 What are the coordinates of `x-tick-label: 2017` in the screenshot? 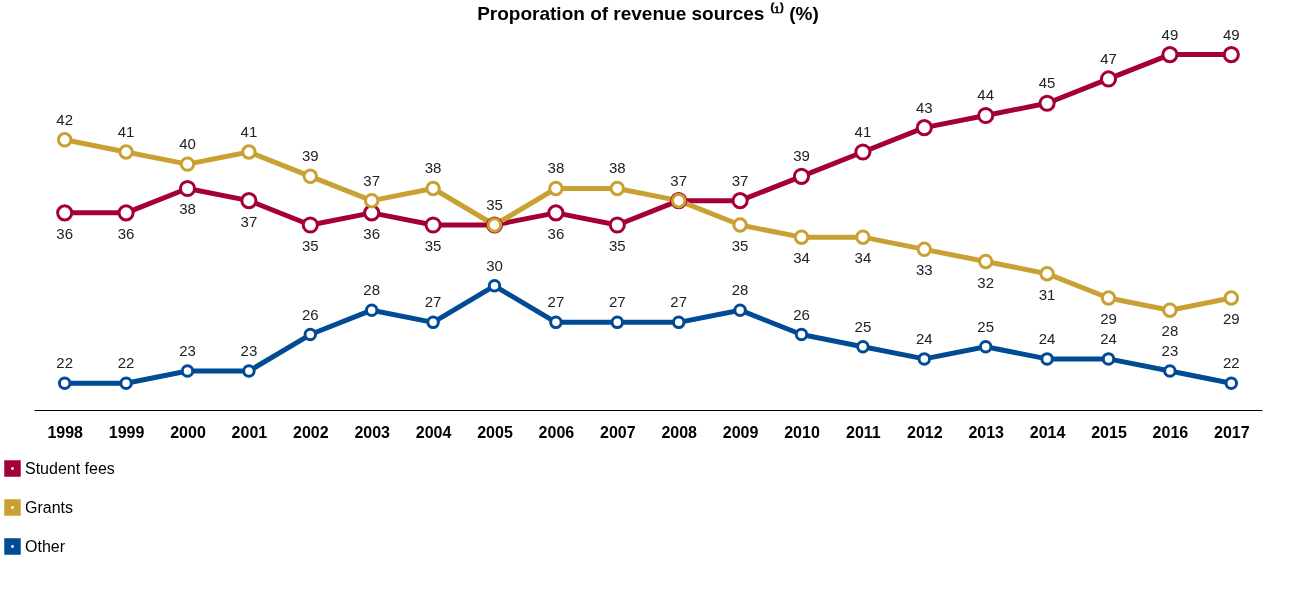 It's located at (1232, 432).